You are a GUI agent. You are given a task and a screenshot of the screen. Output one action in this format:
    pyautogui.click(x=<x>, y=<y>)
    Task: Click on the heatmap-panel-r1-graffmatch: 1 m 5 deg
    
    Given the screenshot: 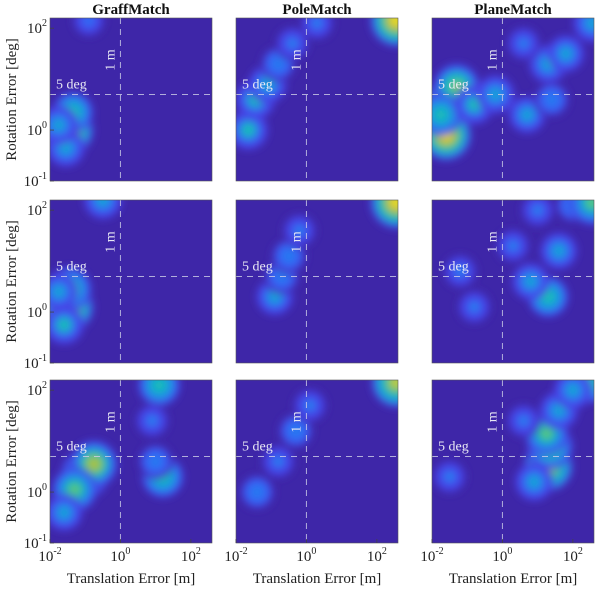 What is the action you would take?
    pyautogui.click(x=131, y=99)
    